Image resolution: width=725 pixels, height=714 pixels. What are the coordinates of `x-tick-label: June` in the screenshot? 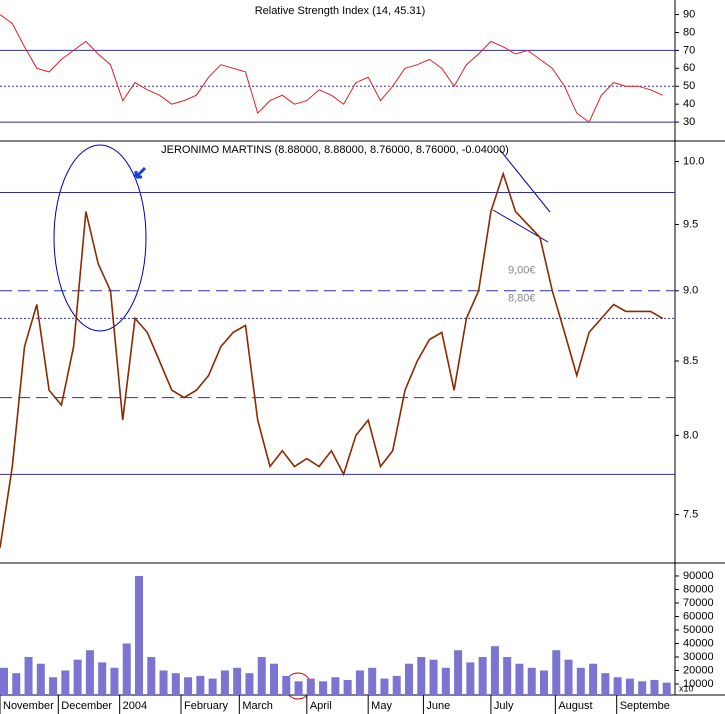 It's located at (438, 706).